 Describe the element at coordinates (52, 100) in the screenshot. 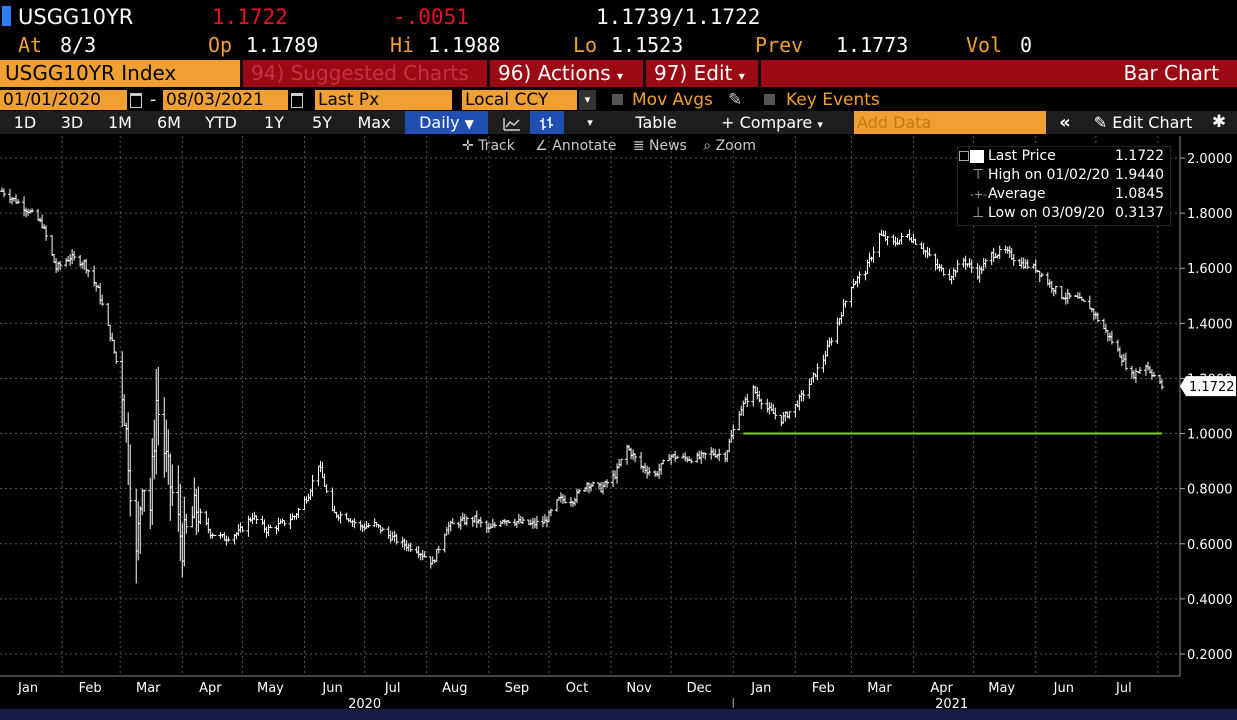

I see `start-date-value: 01/01/2020` at that location.